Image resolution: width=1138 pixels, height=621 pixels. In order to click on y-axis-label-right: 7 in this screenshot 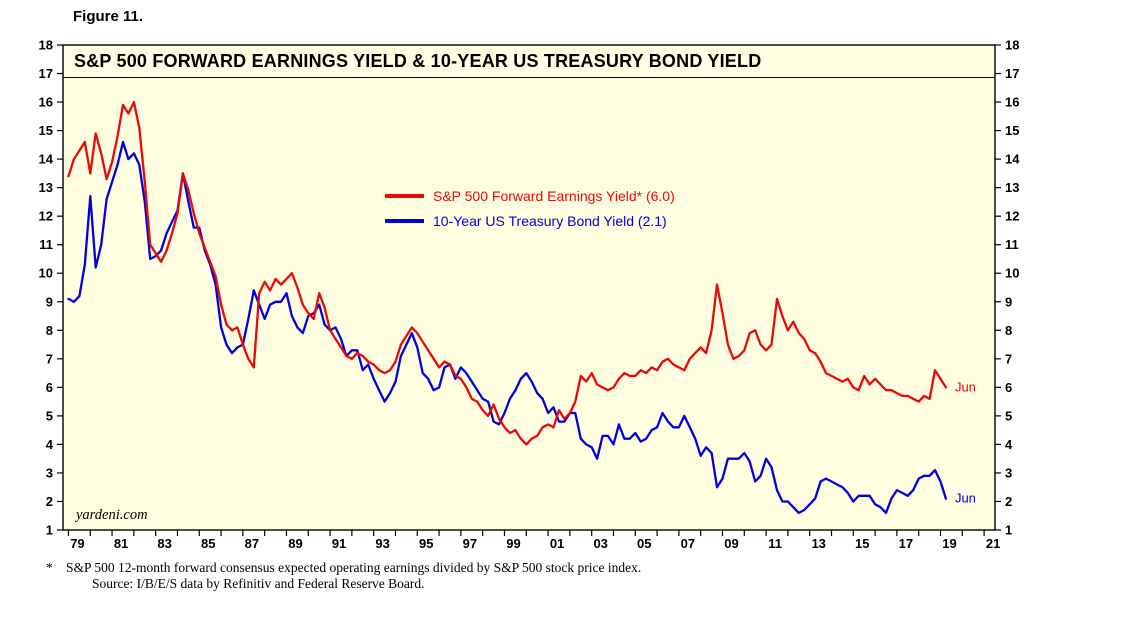, I will do `click(1008, 358)`.